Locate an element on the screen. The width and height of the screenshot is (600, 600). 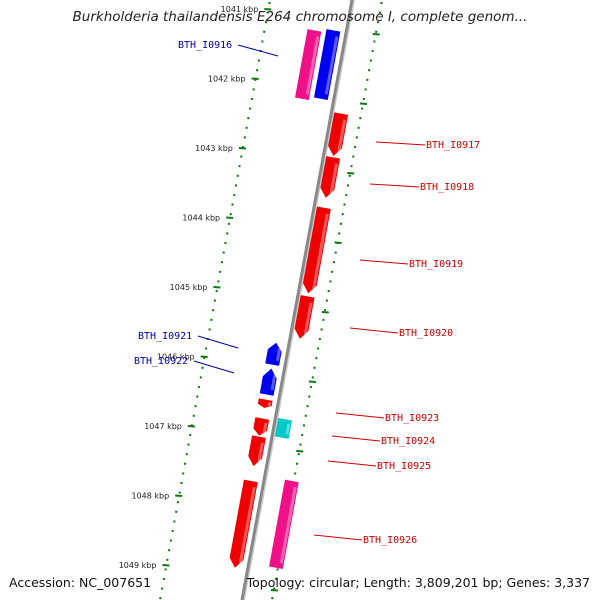
gene-BTH_I0917 is located at coordinates (338, 134).